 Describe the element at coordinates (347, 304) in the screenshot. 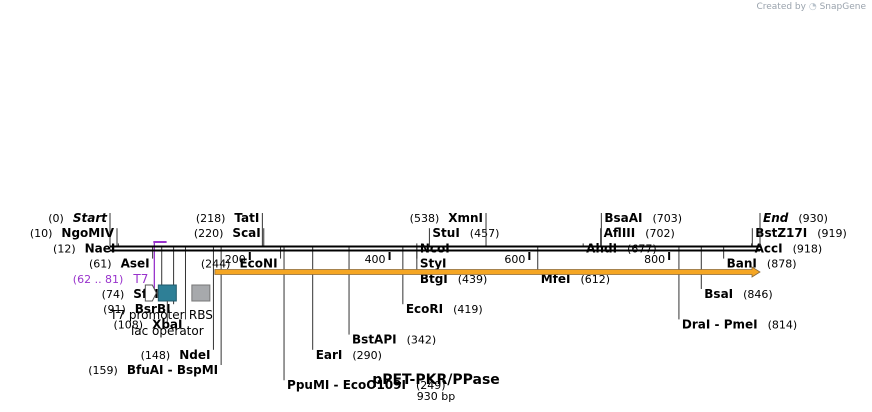

I see `site-eari: EarI (290)` at that location.